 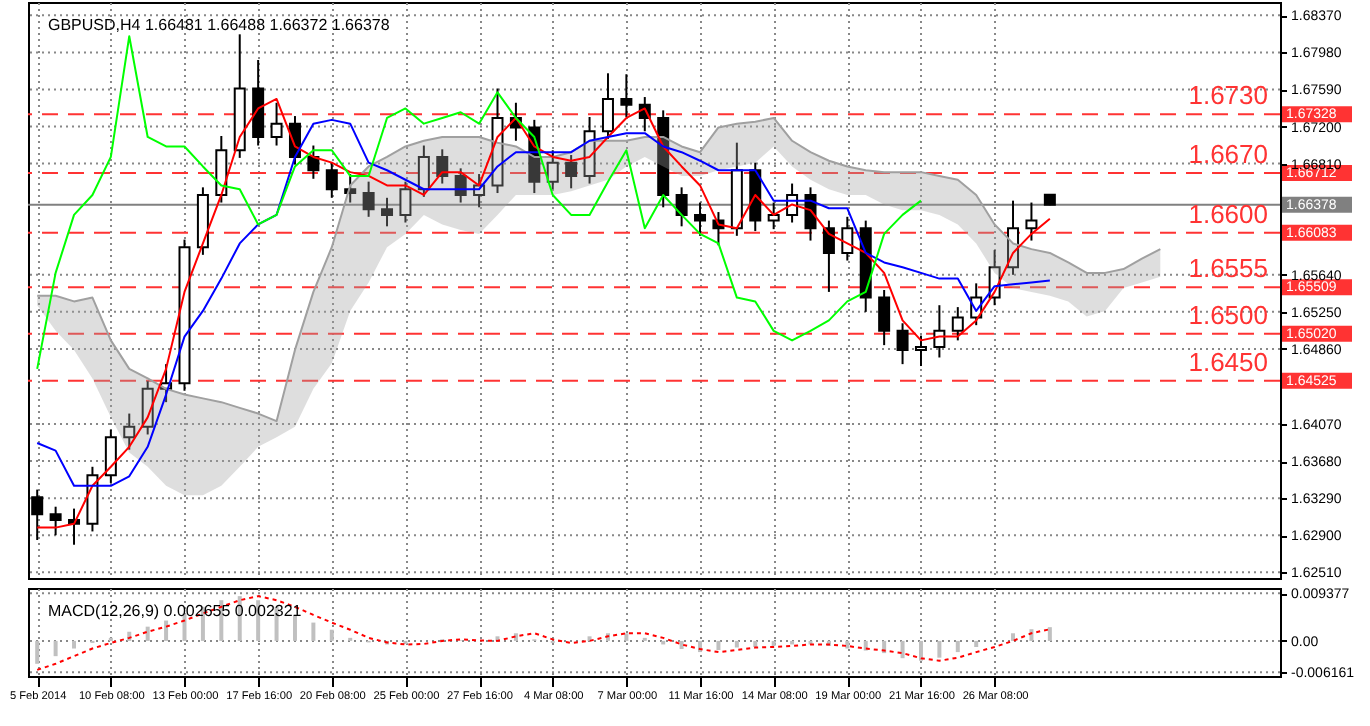 What do you see at coordinates (543, 633) in the screenshot?
I see `line-series` at bounding box center [543, 633].